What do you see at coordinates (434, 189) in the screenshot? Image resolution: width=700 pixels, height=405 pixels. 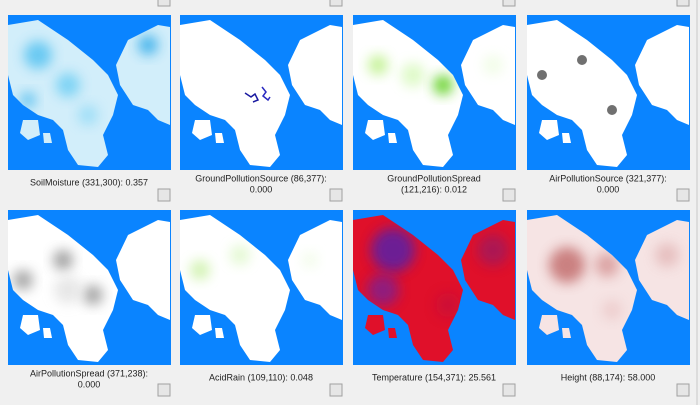 I see `tile-label: (121,216): 0.012` at bounding box center [434, 189].